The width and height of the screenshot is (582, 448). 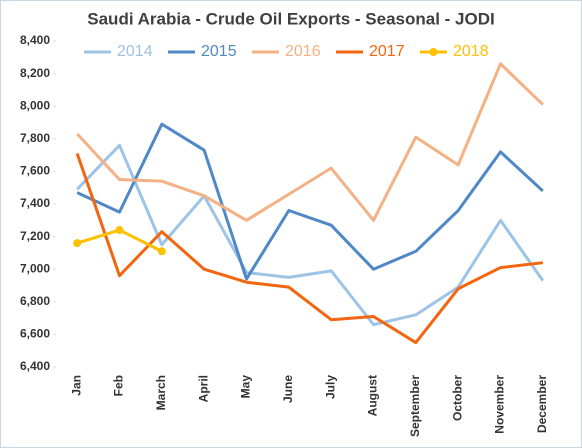 What do you see at coordinates (35, 334) in the screenshot?
I see `y-tick-label: 6,600` at bounding box center [35, 334].